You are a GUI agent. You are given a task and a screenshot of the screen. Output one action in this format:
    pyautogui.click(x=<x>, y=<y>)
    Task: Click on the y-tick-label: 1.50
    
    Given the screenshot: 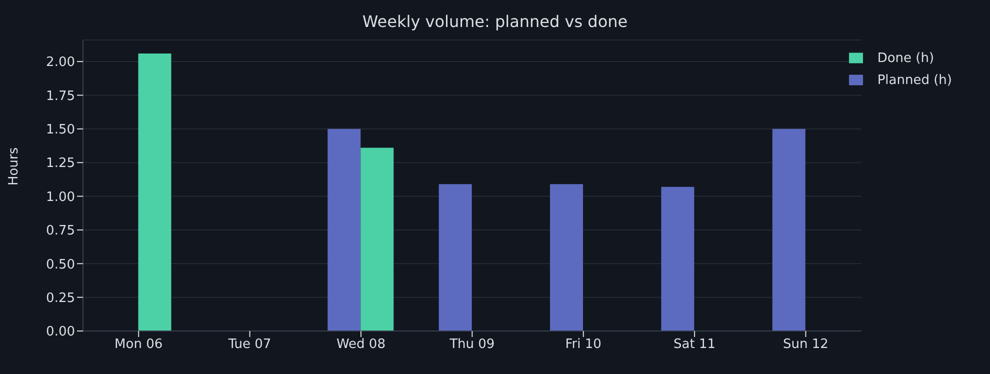 What is the action you would take?
    pyautogui.click(x=60, y=130)
    